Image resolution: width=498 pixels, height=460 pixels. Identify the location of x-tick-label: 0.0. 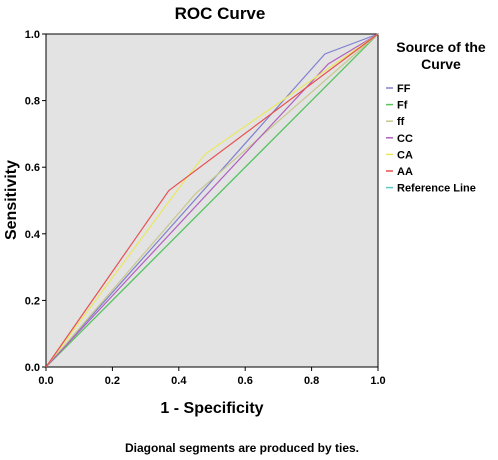
(45, 381).